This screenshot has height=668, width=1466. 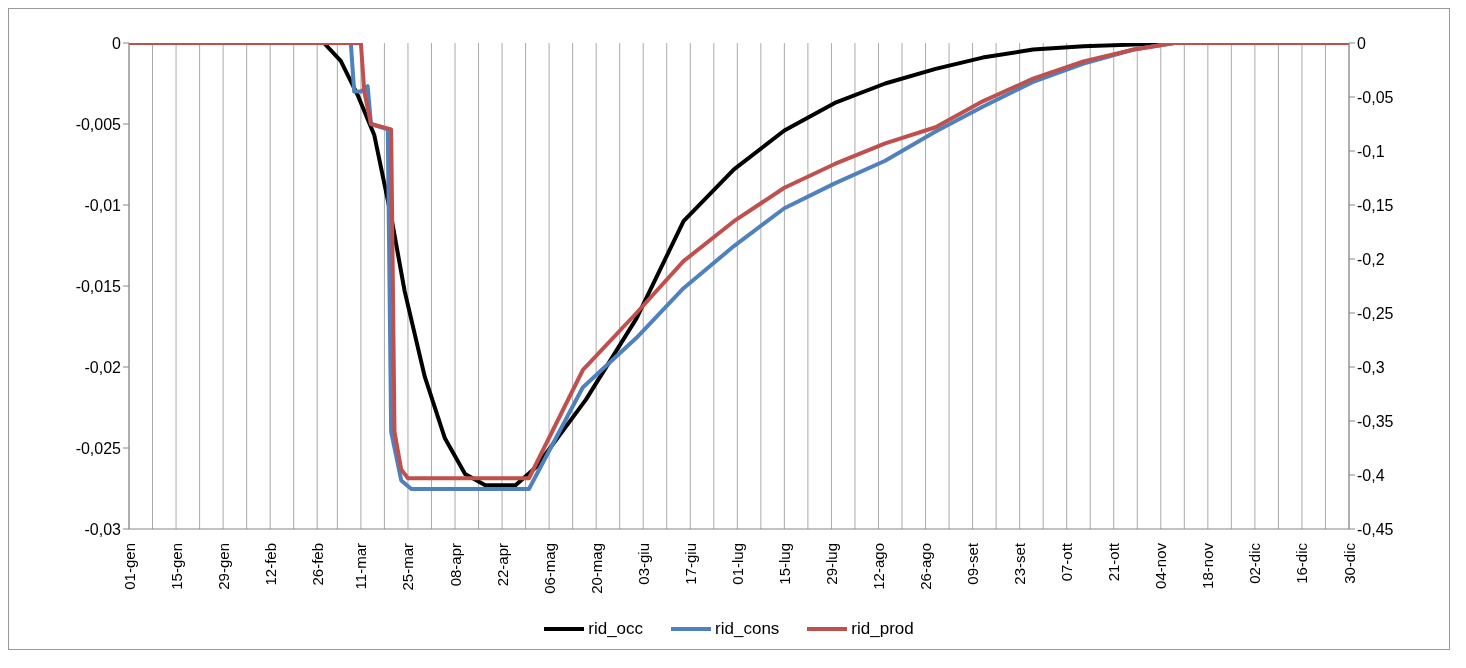 I want to click on x-tick-label: 21-ott, so click(x=1114, y=562).